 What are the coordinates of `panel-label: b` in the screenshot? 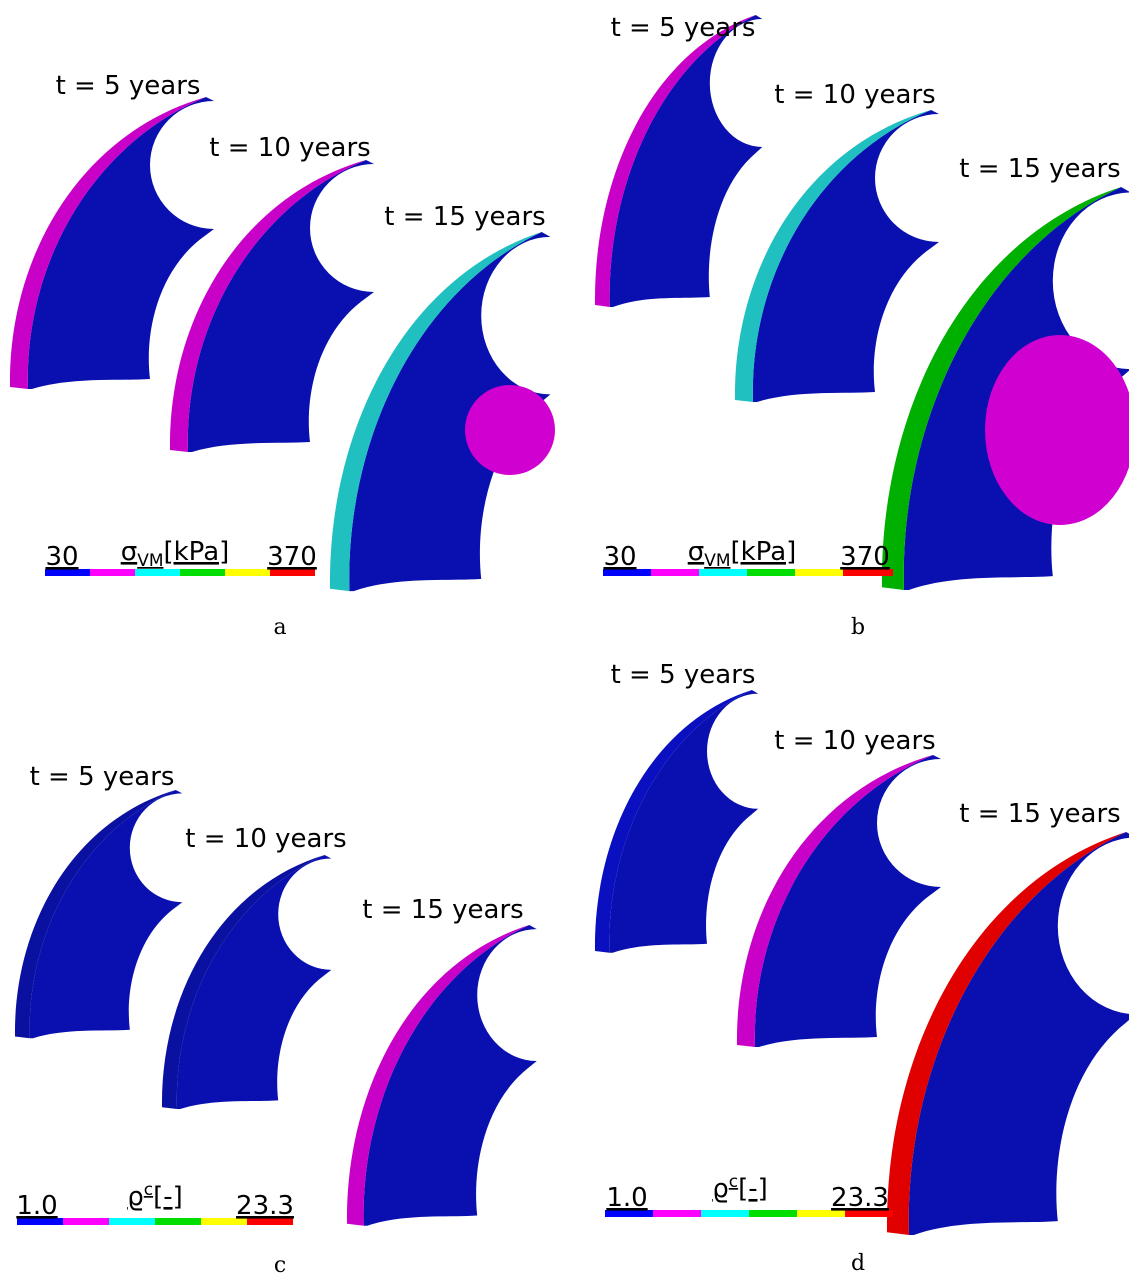 It's located at (858, 627).